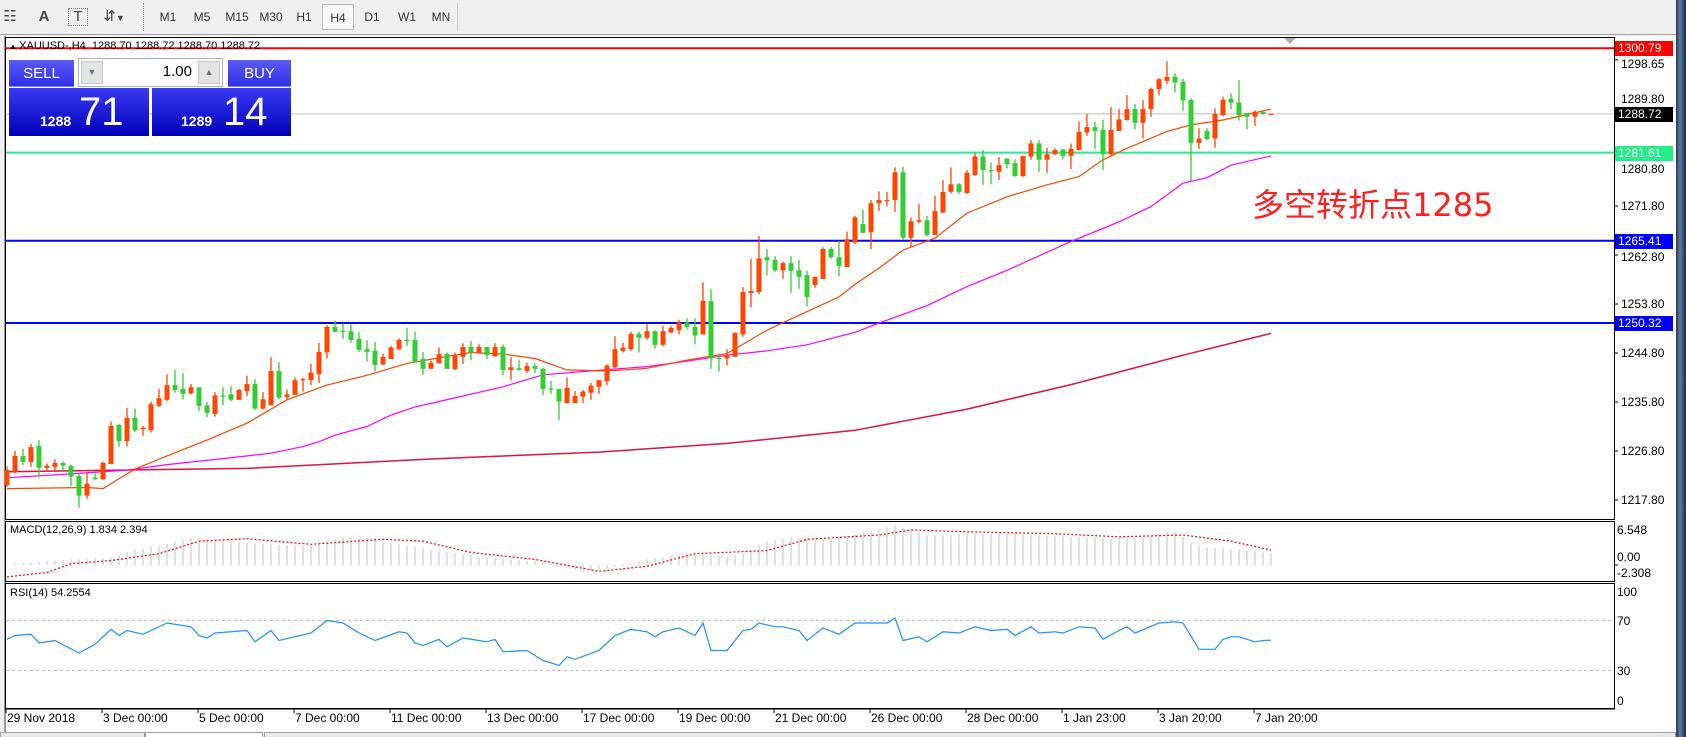 The width and height of the screenshot is (1686, 737). Describe the element at coordinates (1624, 671) in the screenshot. I see `rsi-axis-label: 30` at that location.